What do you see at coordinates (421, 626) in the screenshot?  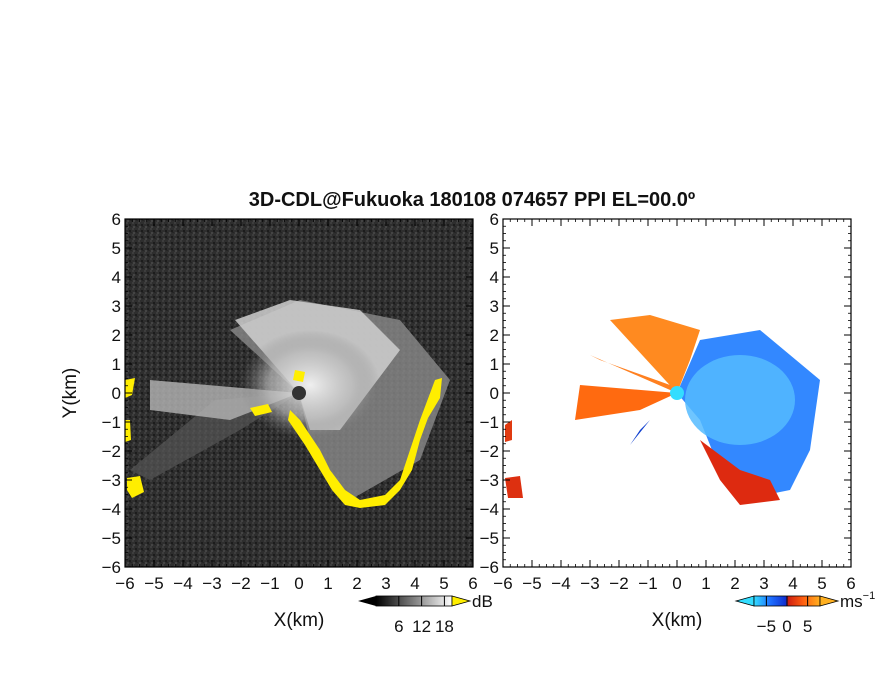 I see `colorbar-tick-label: 12` at bounding box center [421, 626].